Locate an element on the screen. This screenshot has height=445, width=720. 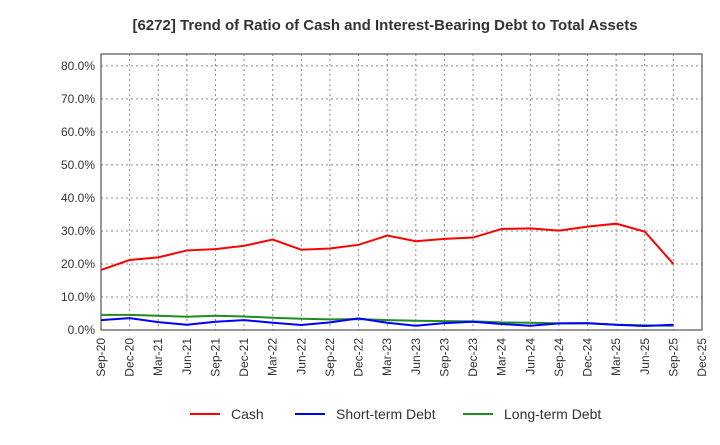
x-tick-label: Mar-21 is located at coordinates (158, 357).